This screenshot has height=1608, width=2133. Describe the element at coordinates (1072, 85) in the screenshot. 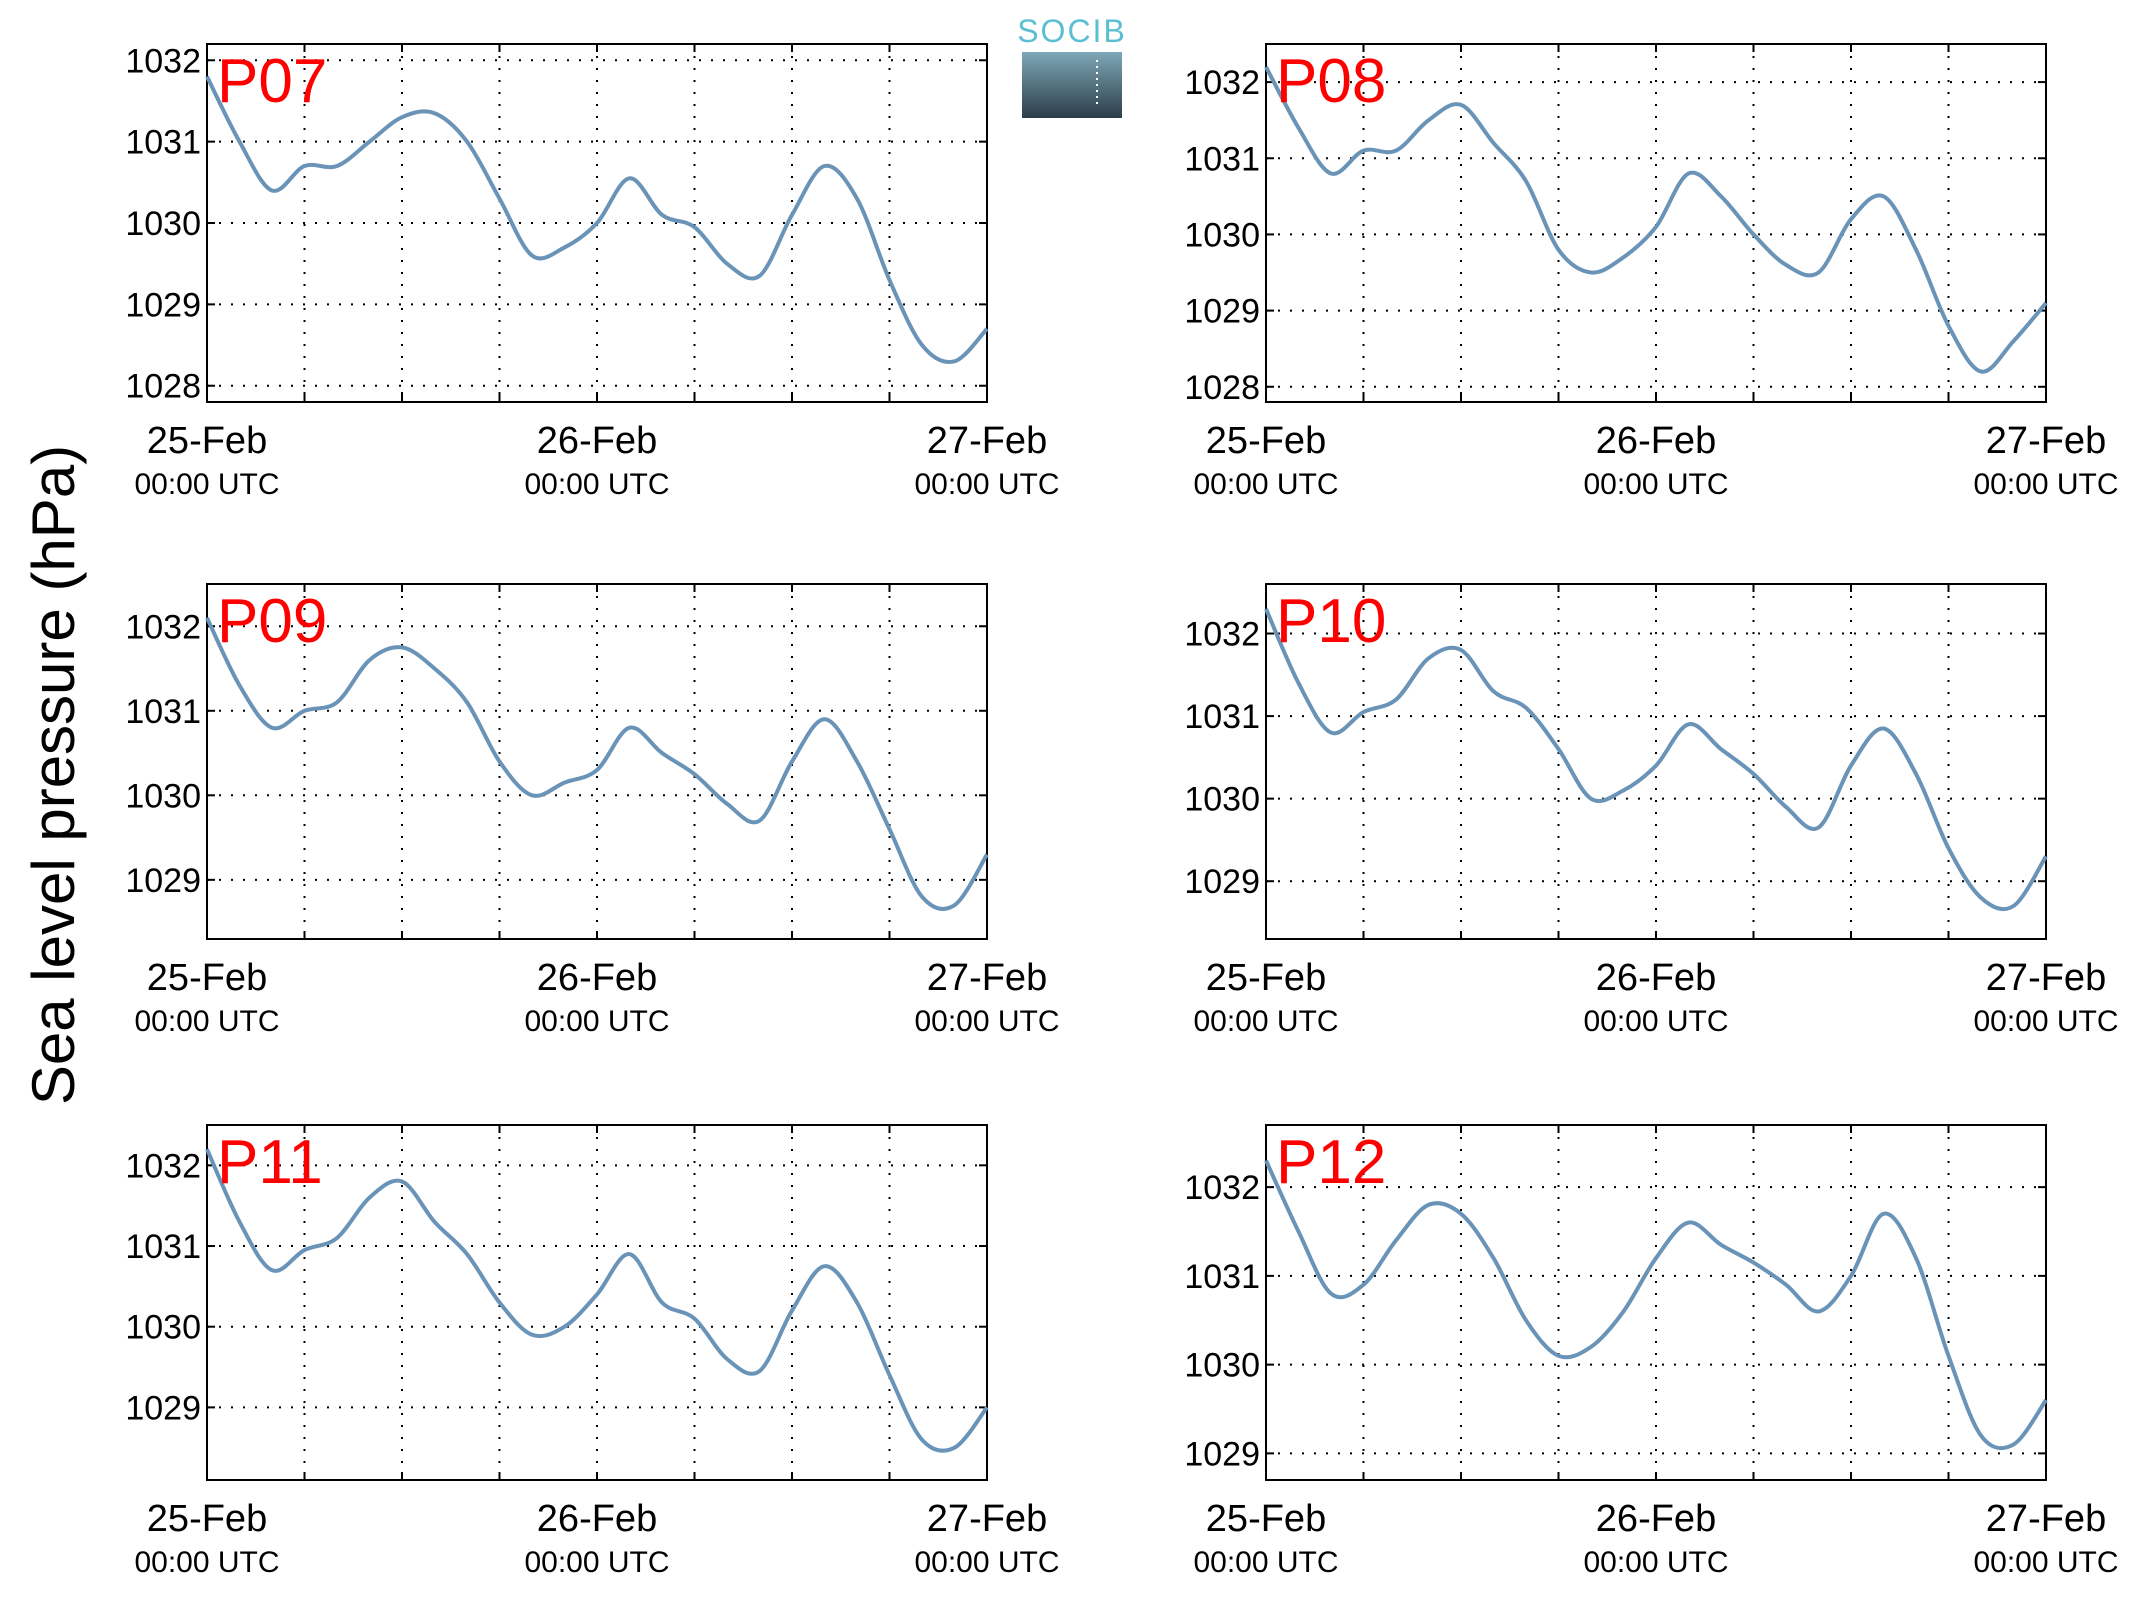

I see `logo-box` at that location.